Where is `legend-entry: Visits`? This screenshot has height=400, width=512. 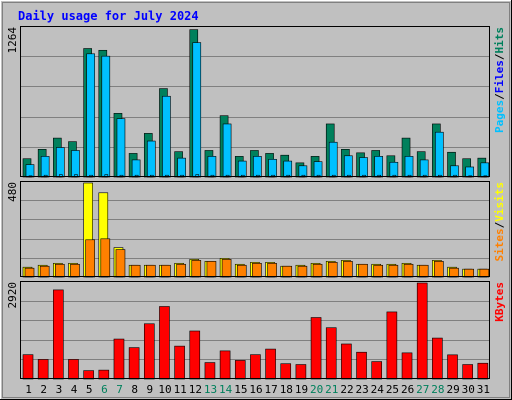 legend-entry: Visits is located at coordinates (499, 202).